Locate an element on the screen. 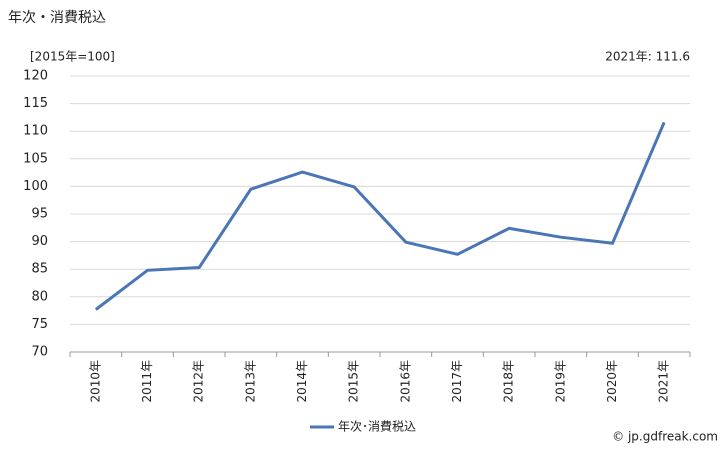 The height and width of the screenshot is (450, 728). source: © jp.gdfreak.com is located at coordinates (665, 437).